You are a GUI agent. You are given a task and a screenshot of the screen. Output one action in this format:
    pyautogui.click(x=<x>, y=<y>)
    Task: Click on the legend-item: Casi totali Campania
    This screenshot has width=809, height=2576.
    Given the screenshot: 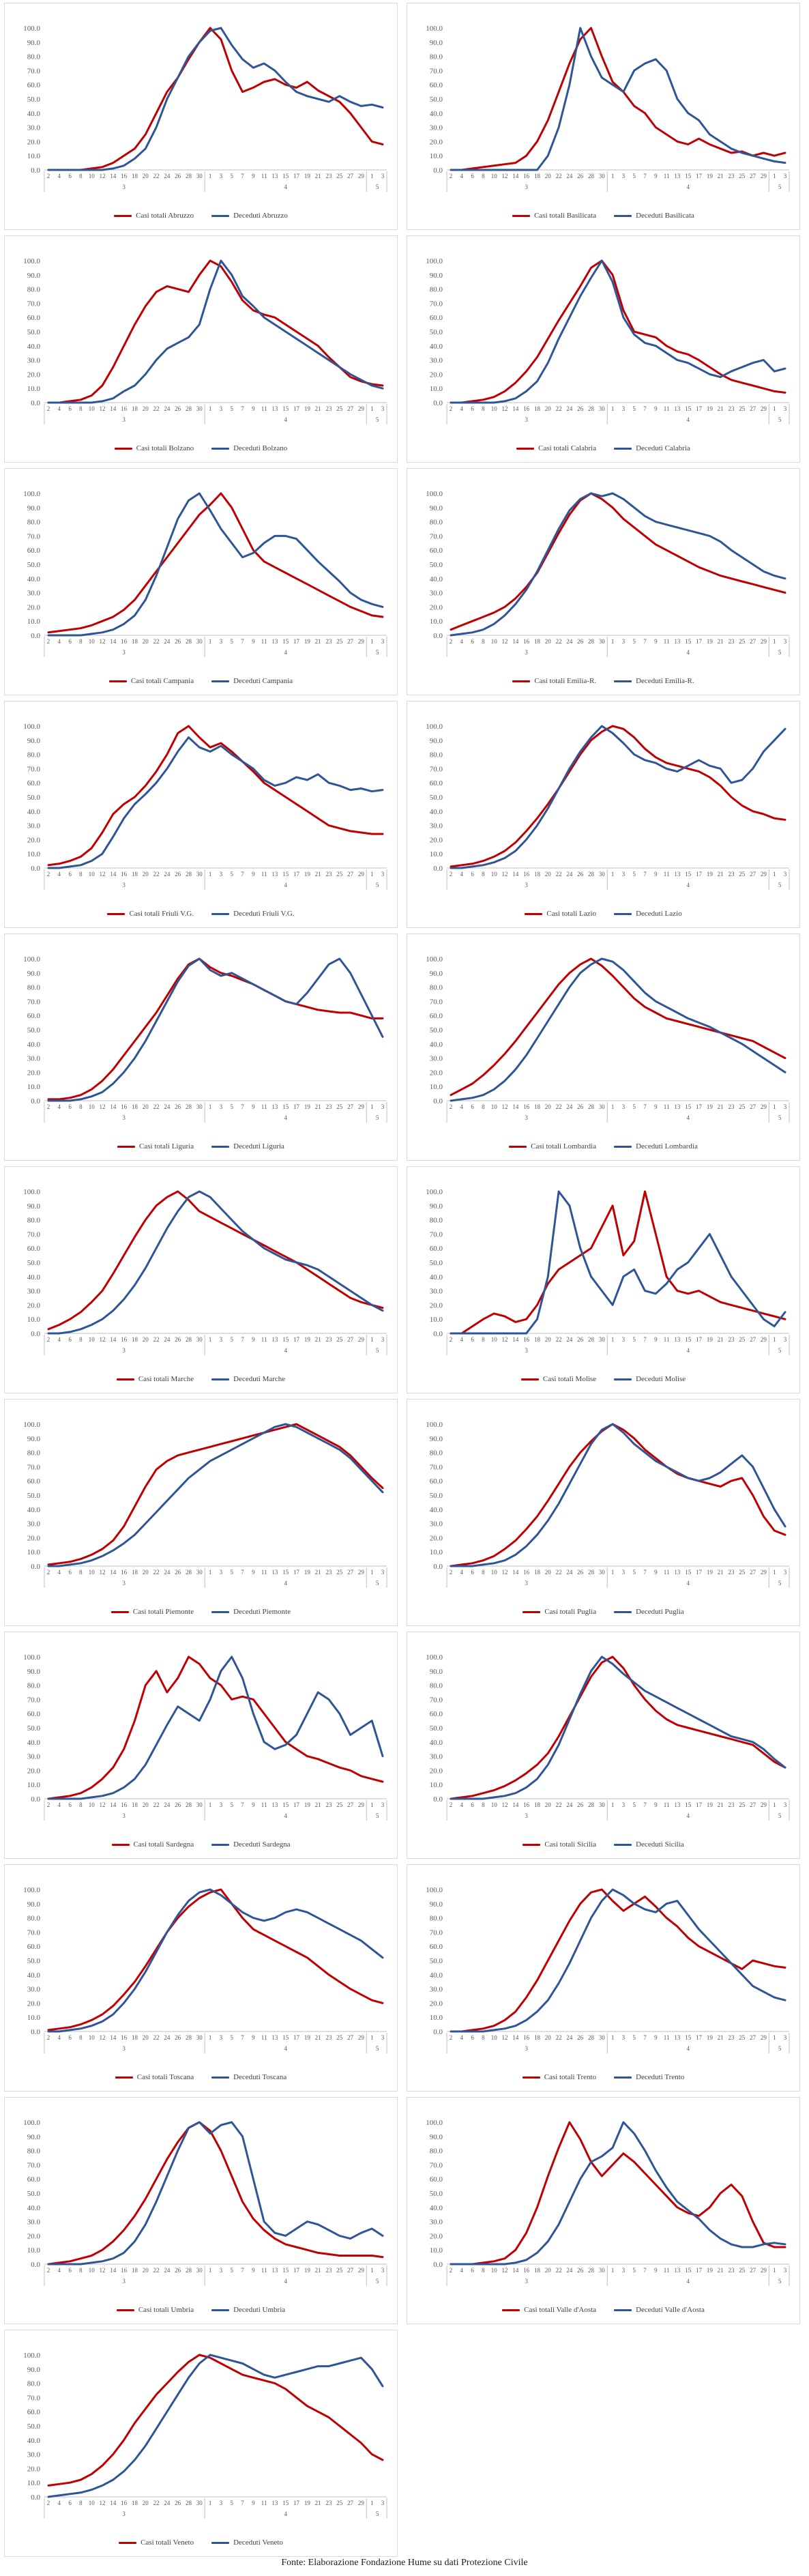 What is the action you would take?
    pyautogui.click(x=151, y=681)
    